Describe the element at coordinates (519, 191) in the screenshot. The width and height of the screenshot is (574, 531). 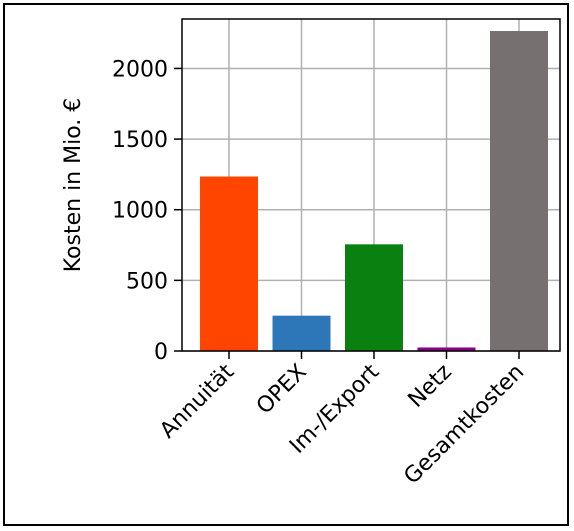
I see `bar-gesamtkosten` at that location.